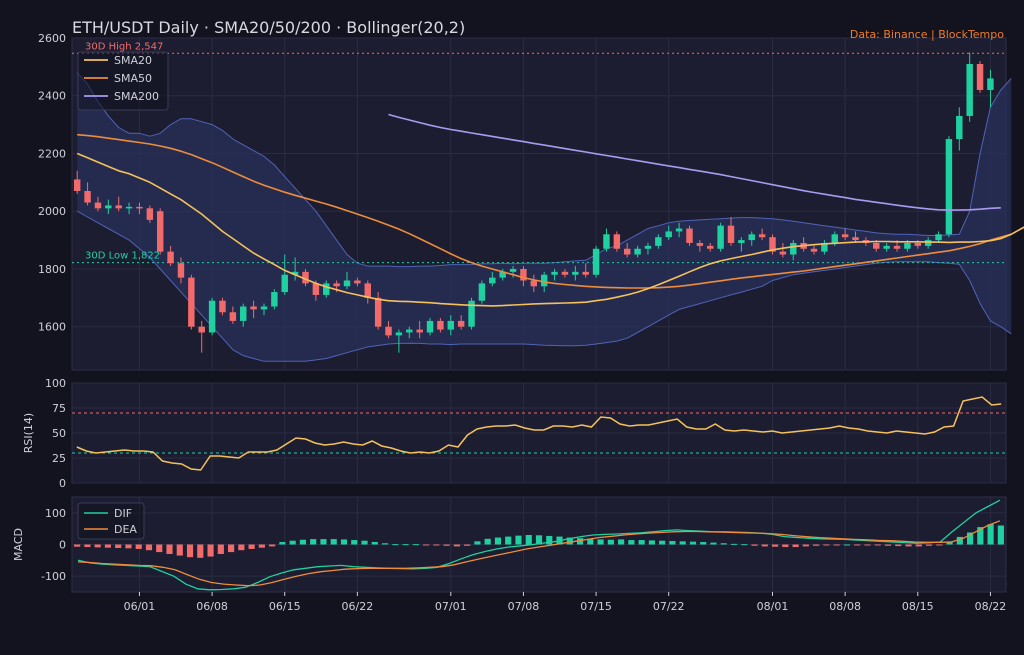 The height and width of the screenshot is (655, 1024). What do you see at coordinates (133, 60) in the screenshot?
I see `legend-label: SMA20` at bounding box center [133, 60].